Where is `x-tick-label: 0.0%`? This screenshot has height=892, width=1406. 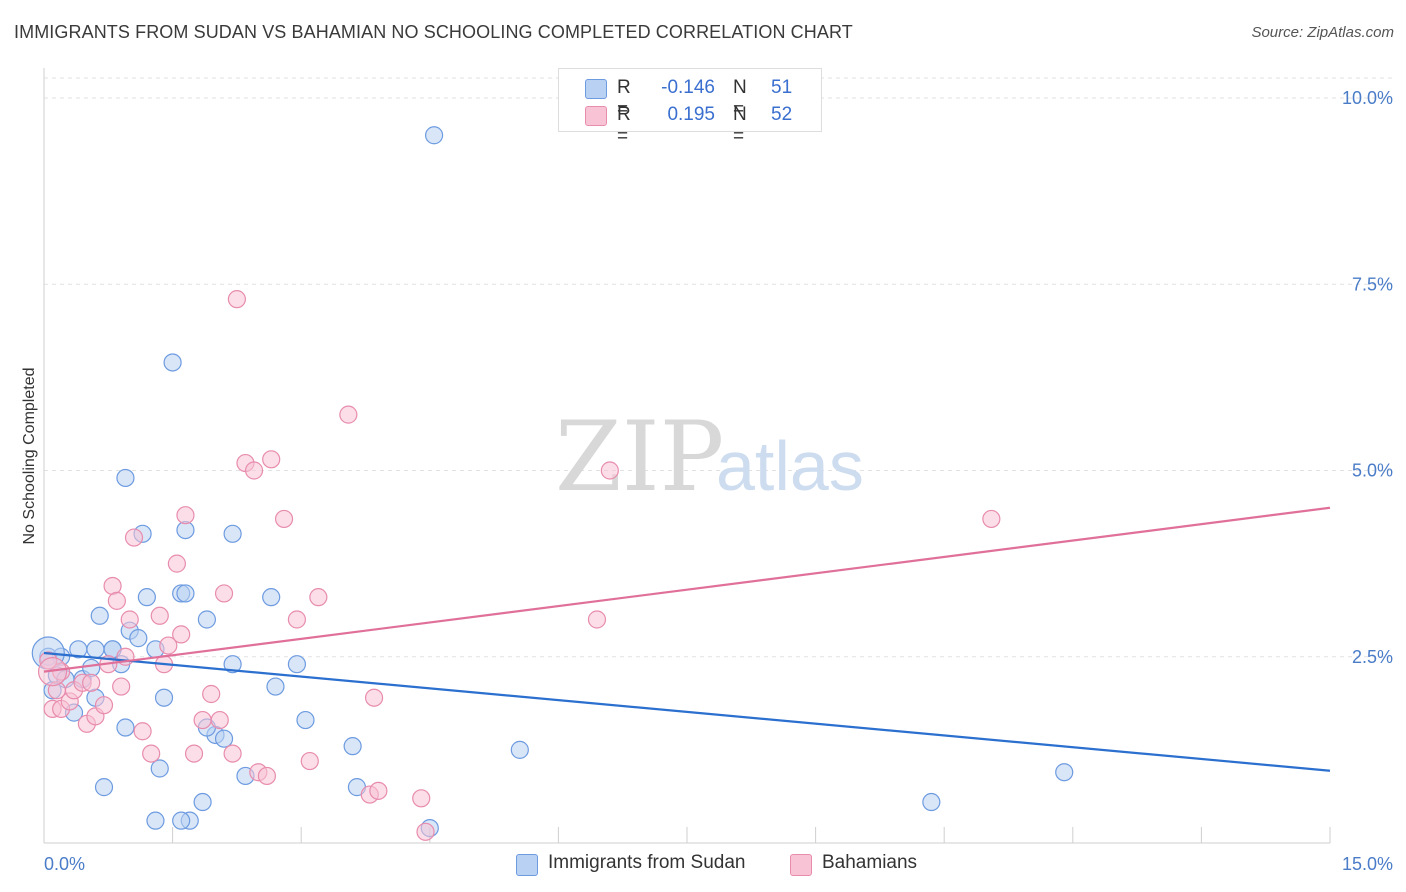
x-tick-label: 0.0% is located at coordinates (64, 864).